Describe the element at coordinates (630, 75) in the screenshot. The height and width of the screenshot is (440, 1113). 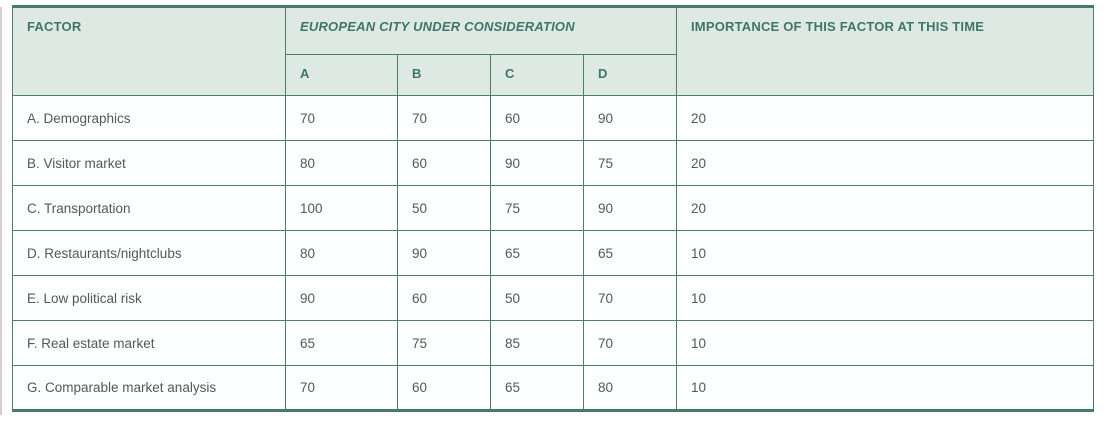
I see `column-header-city-d: D` at that location.